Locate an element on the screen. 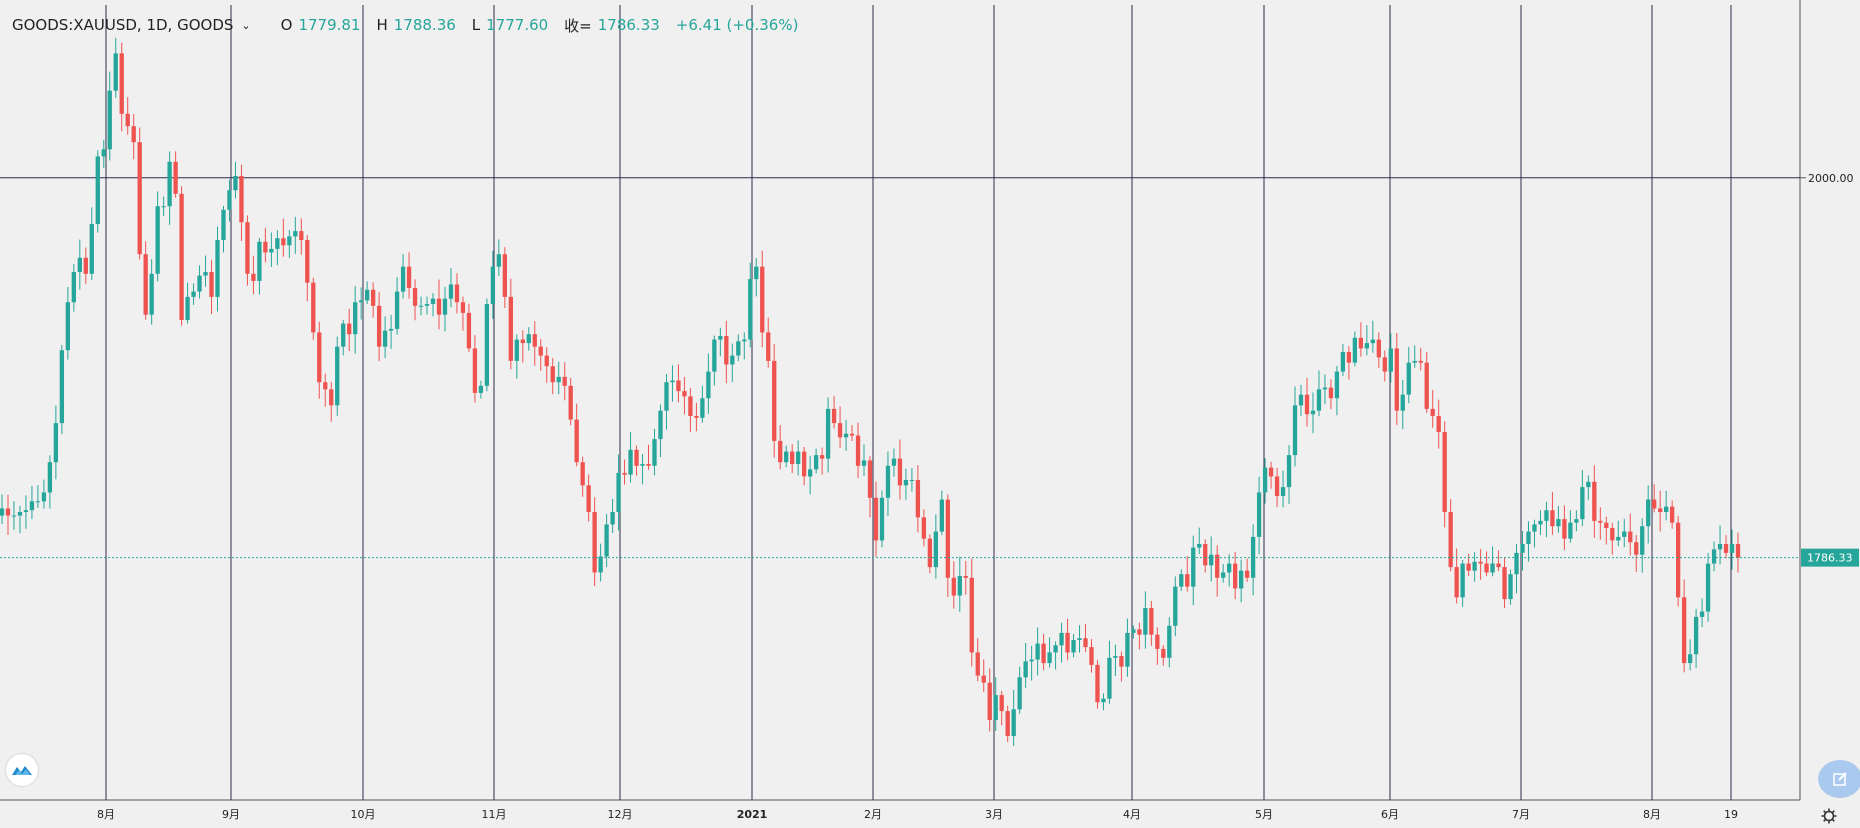  tradingview-logo-icon is located at coordinates (22, 770).